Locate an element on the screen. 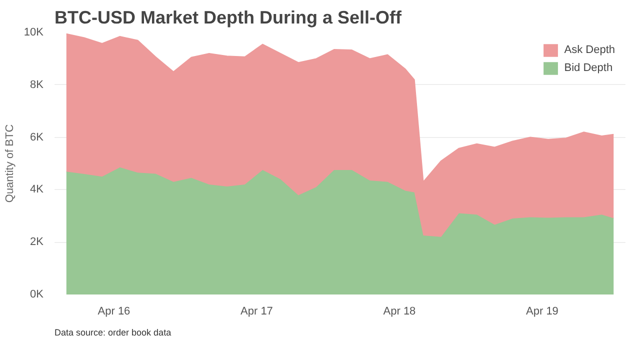  x-tick-label: Apr 16 is located at coordinates (114, 312).